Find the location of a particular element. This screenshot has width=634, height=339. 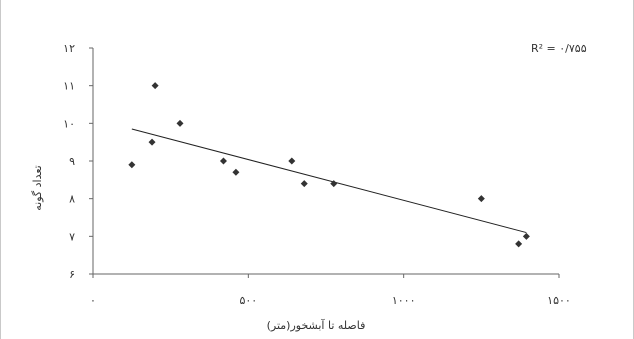

y-tick-label: ۶ is located at coordinates (72, 274).